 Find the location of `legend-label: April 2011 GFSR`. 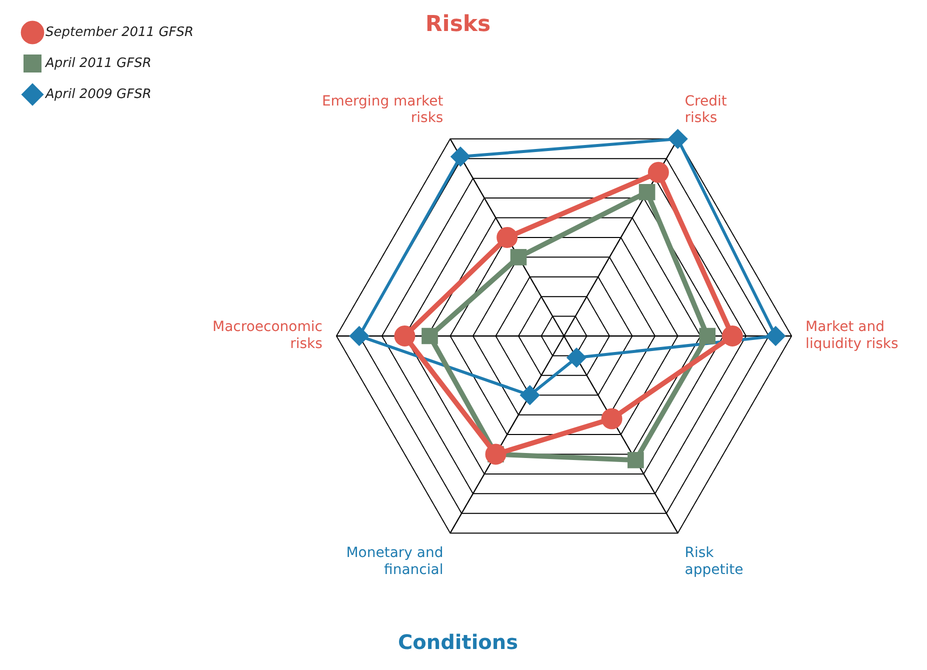

legend-label: April 2011 GFSR is located at coordinates (98, 63).